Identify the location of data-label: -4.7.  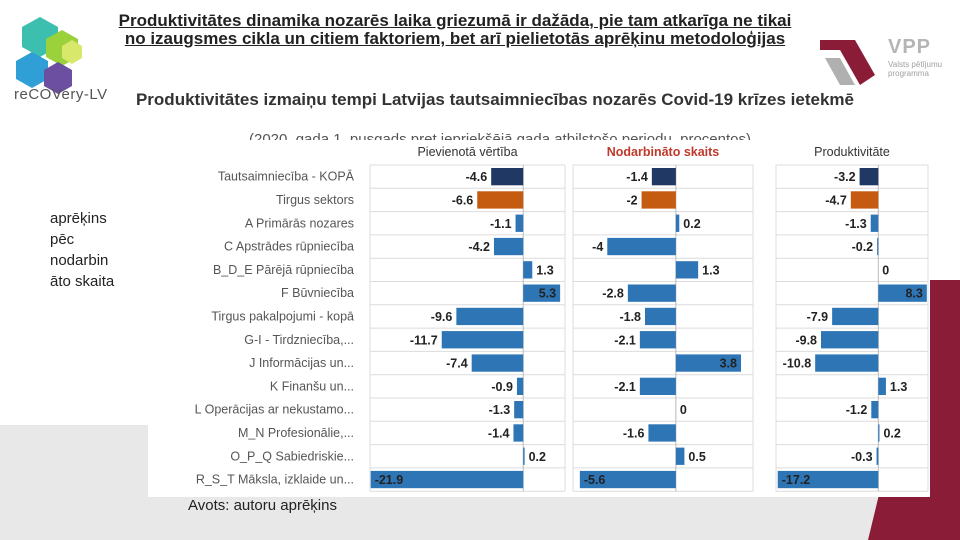
(836, 200).